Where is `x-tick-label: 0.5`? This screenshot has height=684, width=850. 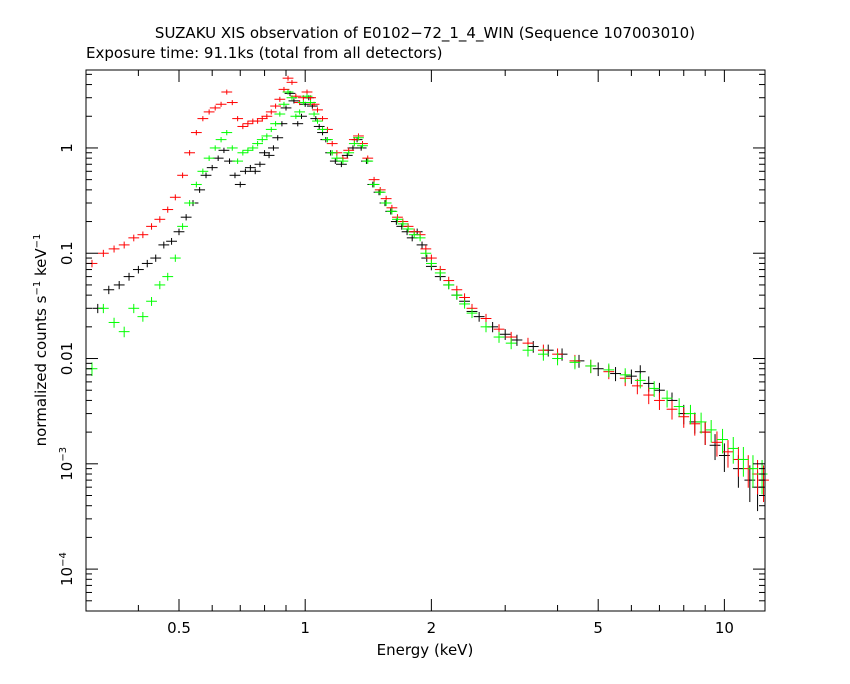 x-tick-label: 0.5 is located at coordinates (179, 628).